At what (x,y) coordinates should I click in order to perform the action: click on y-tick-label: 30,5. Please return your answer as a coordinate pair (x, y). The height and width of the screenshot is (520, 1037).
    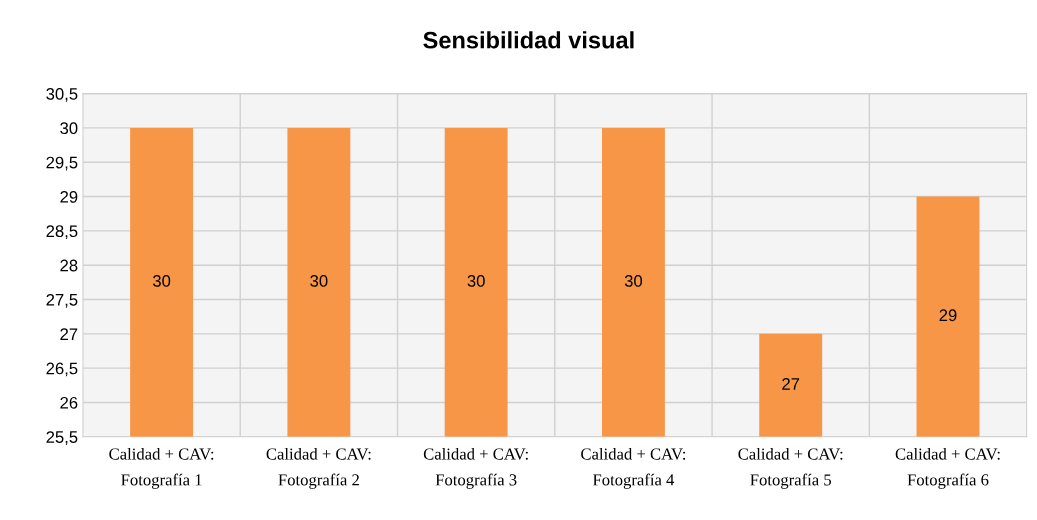
    Looking at the image, I should click on (62, 95).